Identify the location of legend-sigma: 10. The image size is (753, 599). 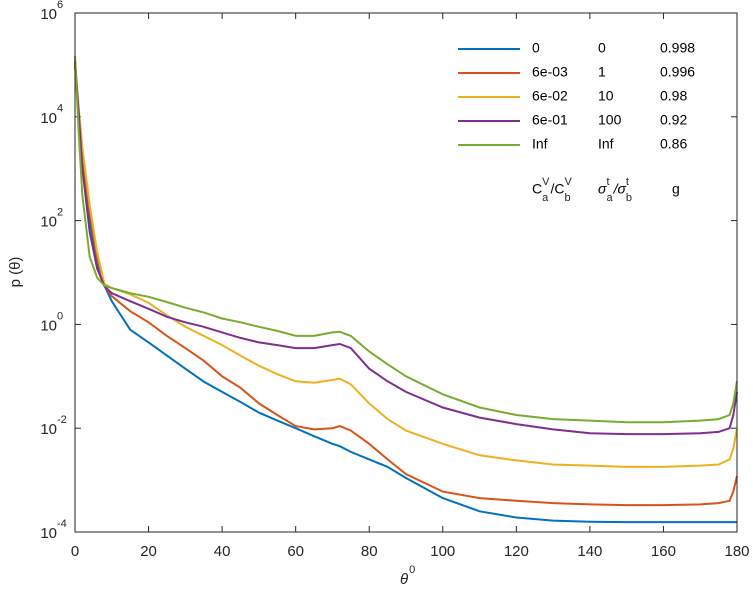
(606, 96).